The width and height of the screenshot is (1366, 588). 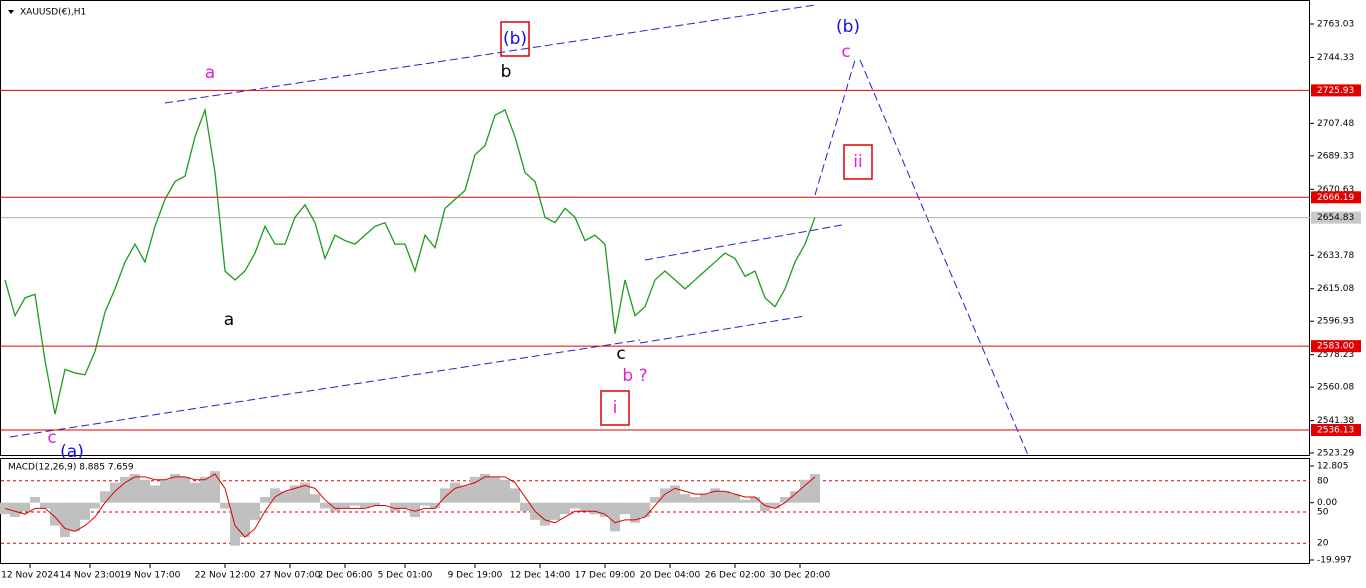 What do you see at coordinates (620, 354) in the screenshot?
I see `wave-label: c` at bounding box center [620, 354].